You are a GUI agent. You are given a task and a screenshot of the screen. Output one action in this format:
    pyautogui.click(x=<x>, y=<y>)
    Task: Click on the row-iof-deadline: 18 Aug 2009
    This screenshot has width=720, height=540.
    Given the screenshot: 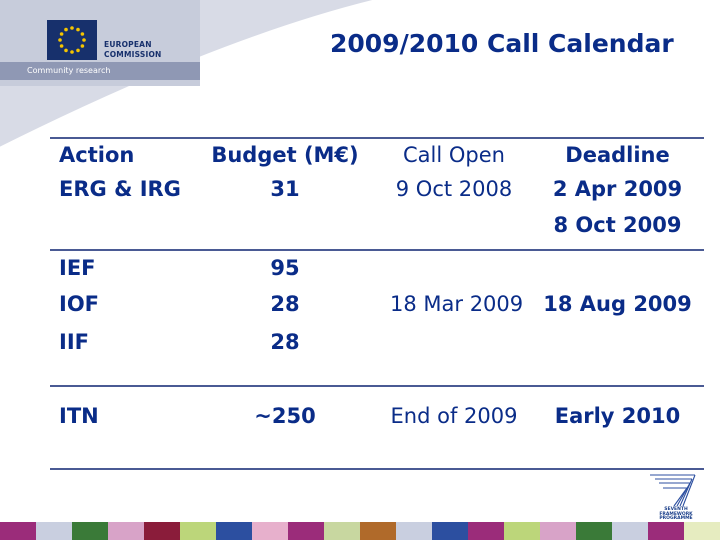 What is the action you would take?
    pyautogui.click(x=617, y=304)
    